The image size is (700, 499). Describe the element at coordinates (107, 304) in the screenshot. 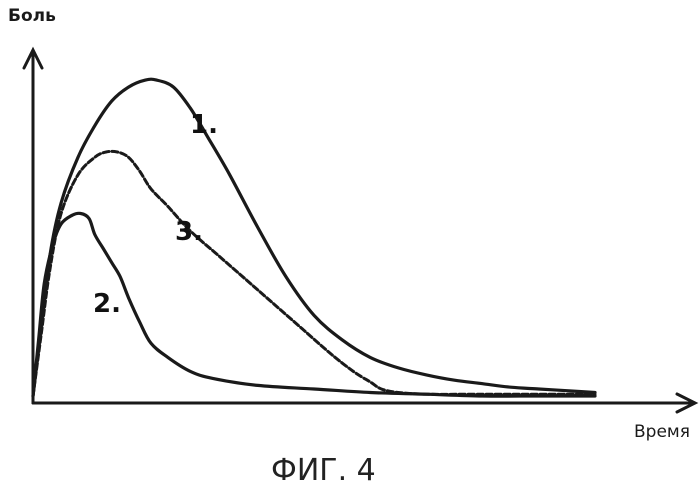

I see `series-label-2: 2.` at that location.